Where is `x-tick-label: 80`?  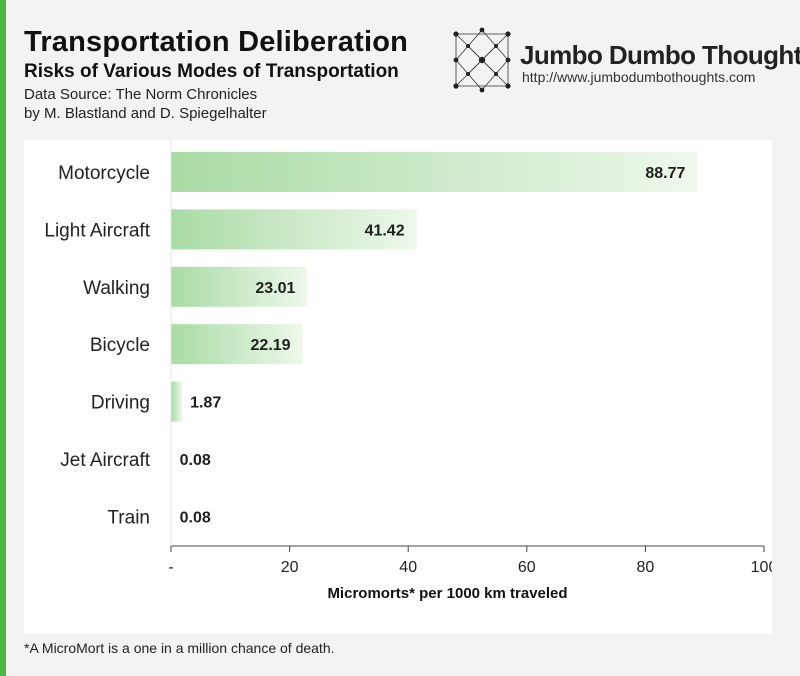 x-tick-label: 80 is located at coordinates (646, 567).